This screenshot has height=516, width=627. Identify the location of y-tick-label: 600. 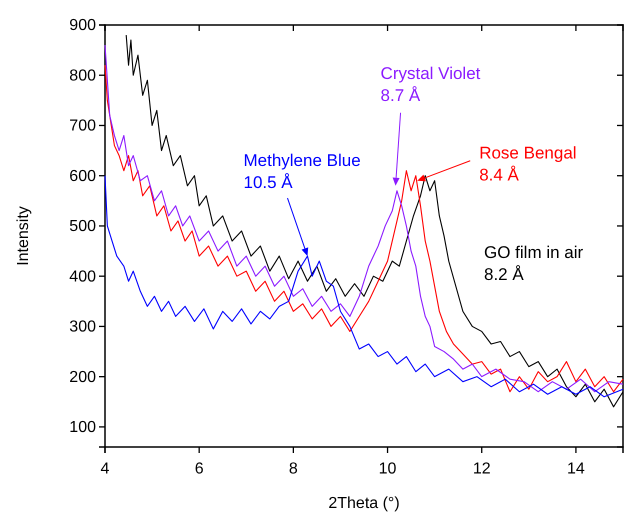
(82, 176).